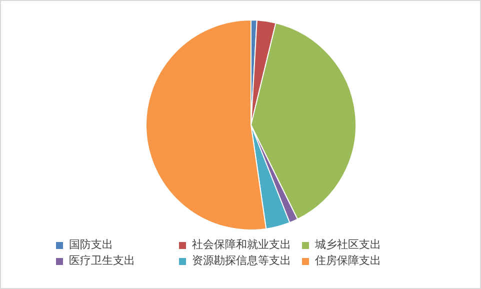  Describe the element at coordinates (102, 261) in the screenshot. I see `legend-label: 医疗卫生支出` at that location.